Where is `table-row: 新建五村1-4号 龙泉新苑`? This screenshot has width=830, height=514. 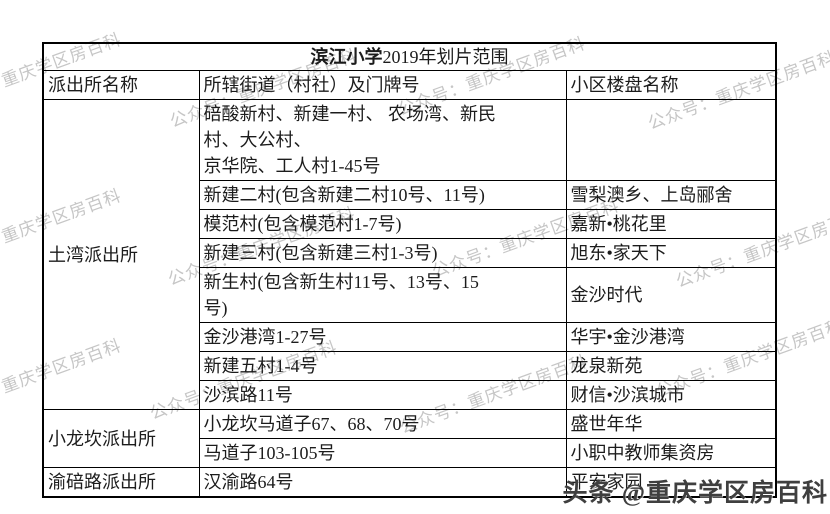
table-row: 新建五村1-4号 龙泉新苑 is located at coordinates (410, 366).